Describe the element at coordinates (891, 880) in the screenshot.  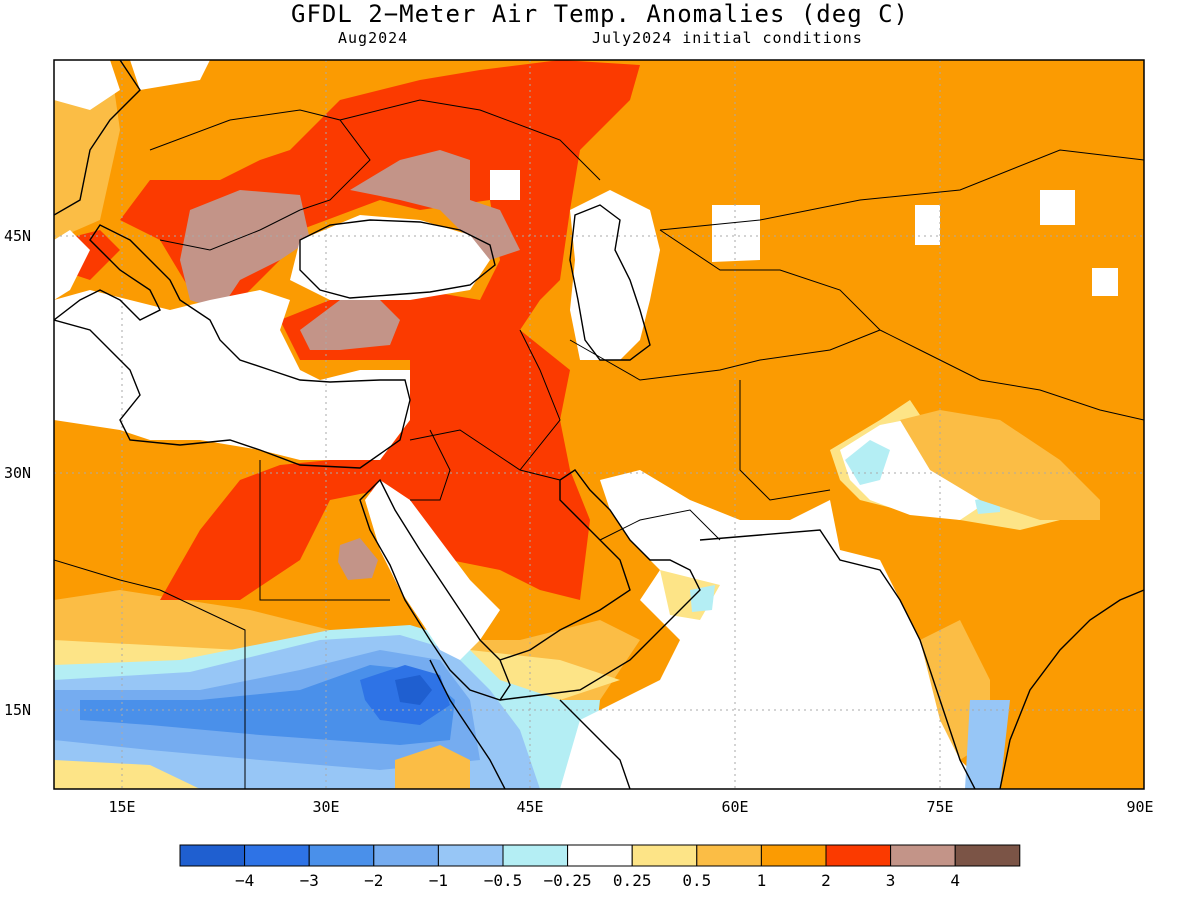
I see `colorbar-label: 3` at that location.